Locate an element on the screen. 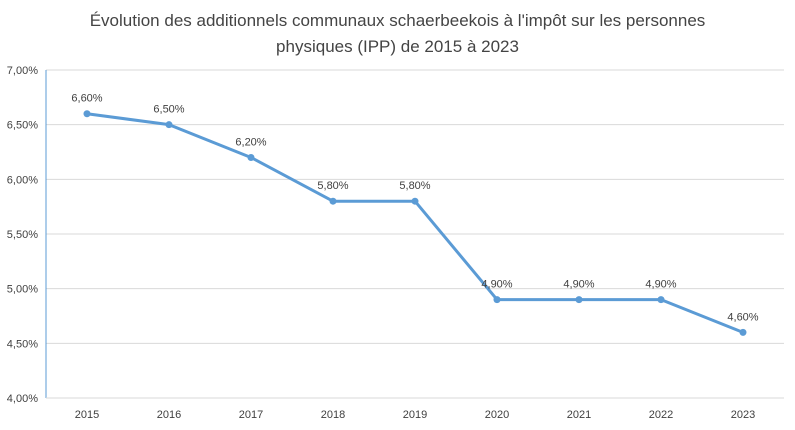 Image resolution: width=795 pixels, height=430 pixels. data-label: 4,60% is located at coordinates (742, 317).